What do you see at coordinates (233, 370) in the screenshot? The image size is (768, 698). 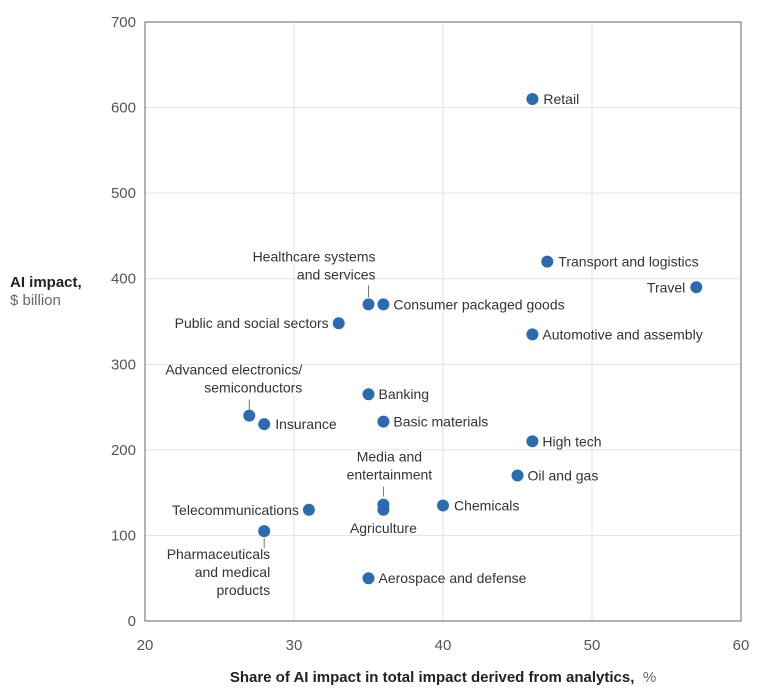 I see `data-label: Advanced electronics/` at bounding box center [233, 370].